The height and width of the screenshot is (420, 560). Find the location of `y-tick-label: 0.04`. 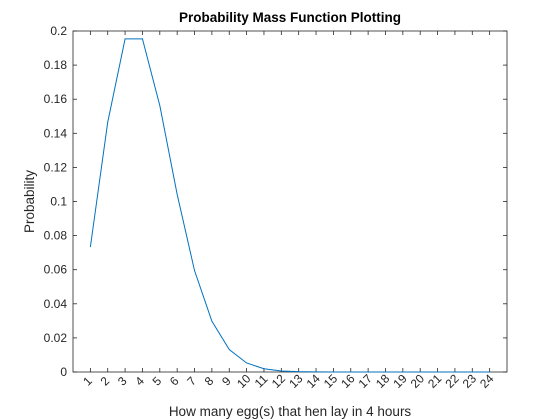

y-tick-label: 0.04 is located at coordinates (56, 304).